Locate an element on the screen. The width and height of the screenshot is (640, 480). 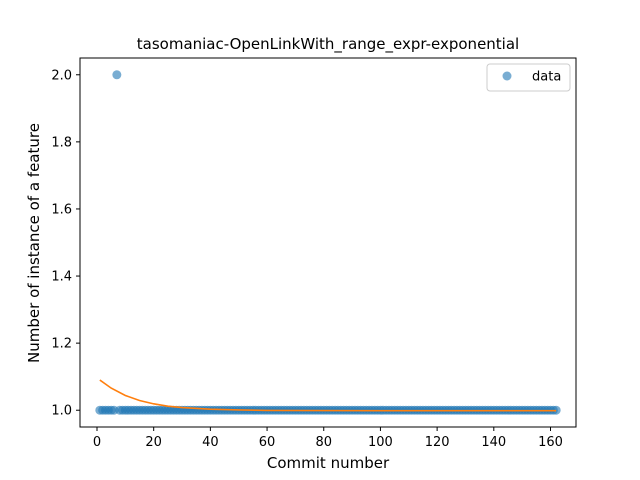
y-tick-label: 2.0 is located at coordinates (61, 75).